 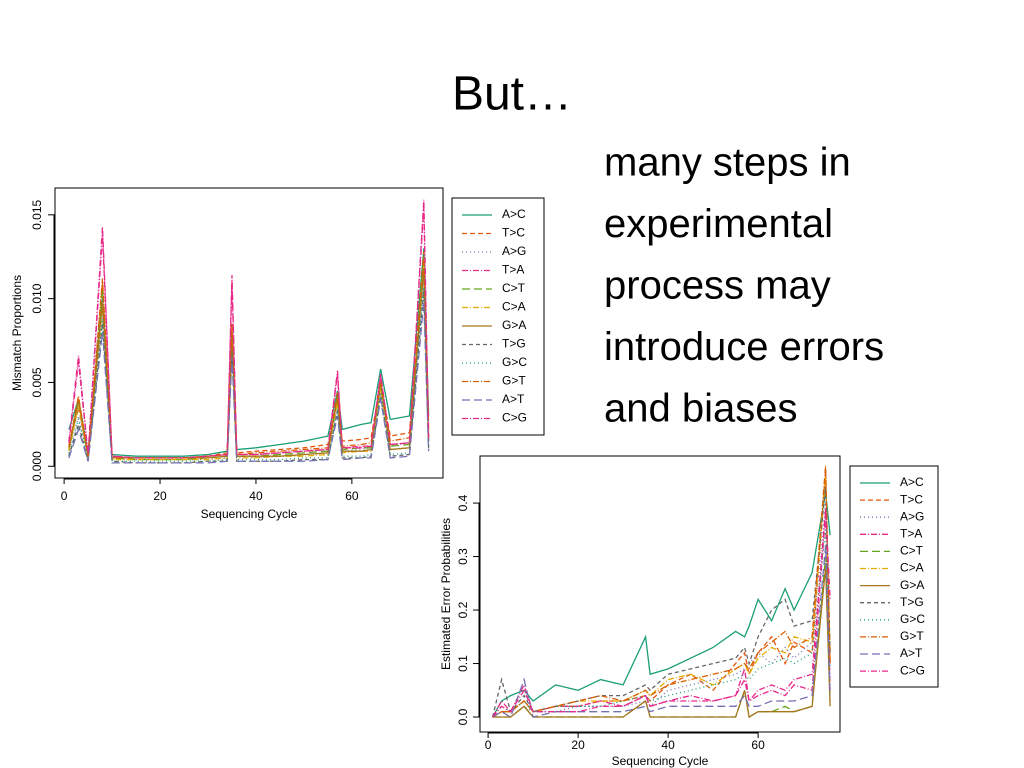 I want to click on y-tick-label: 0.3, so click(x=463, y=556).